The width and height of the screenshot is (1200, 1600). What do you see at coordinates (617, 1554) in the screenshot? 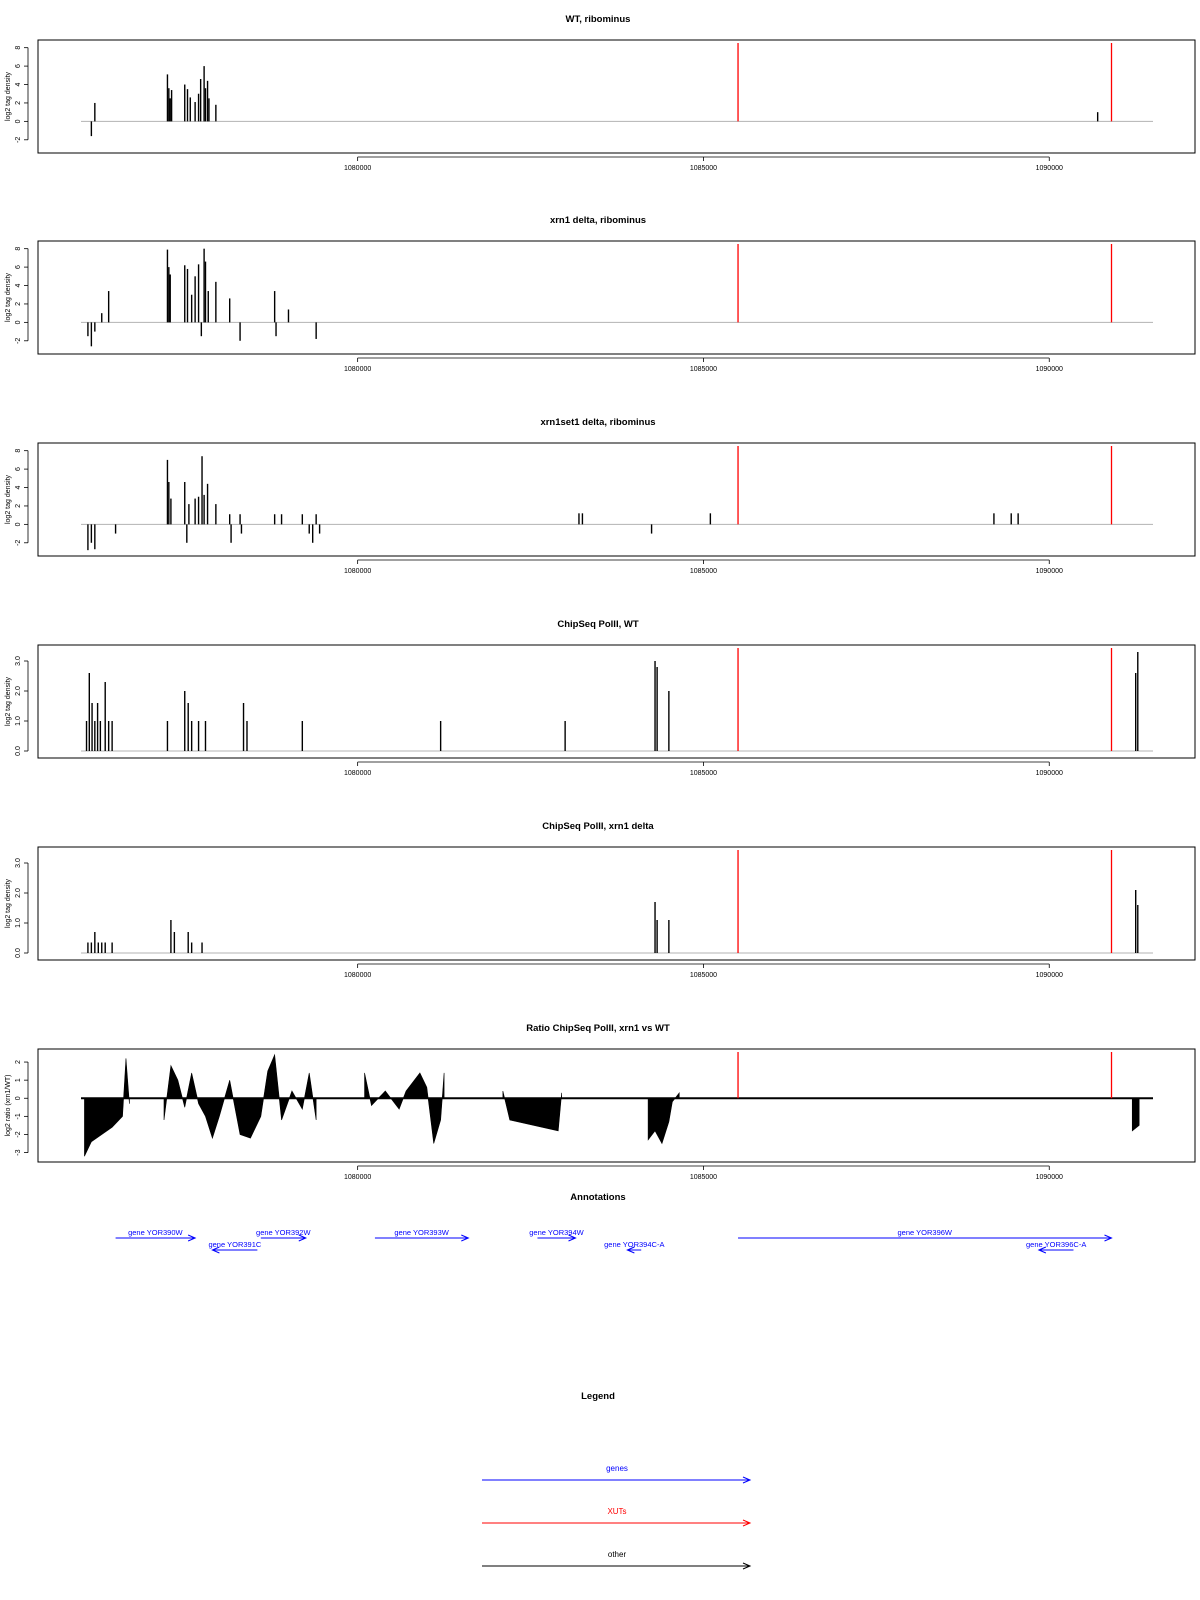
I see `legend-label: other` at bounding box center [617, 1554].